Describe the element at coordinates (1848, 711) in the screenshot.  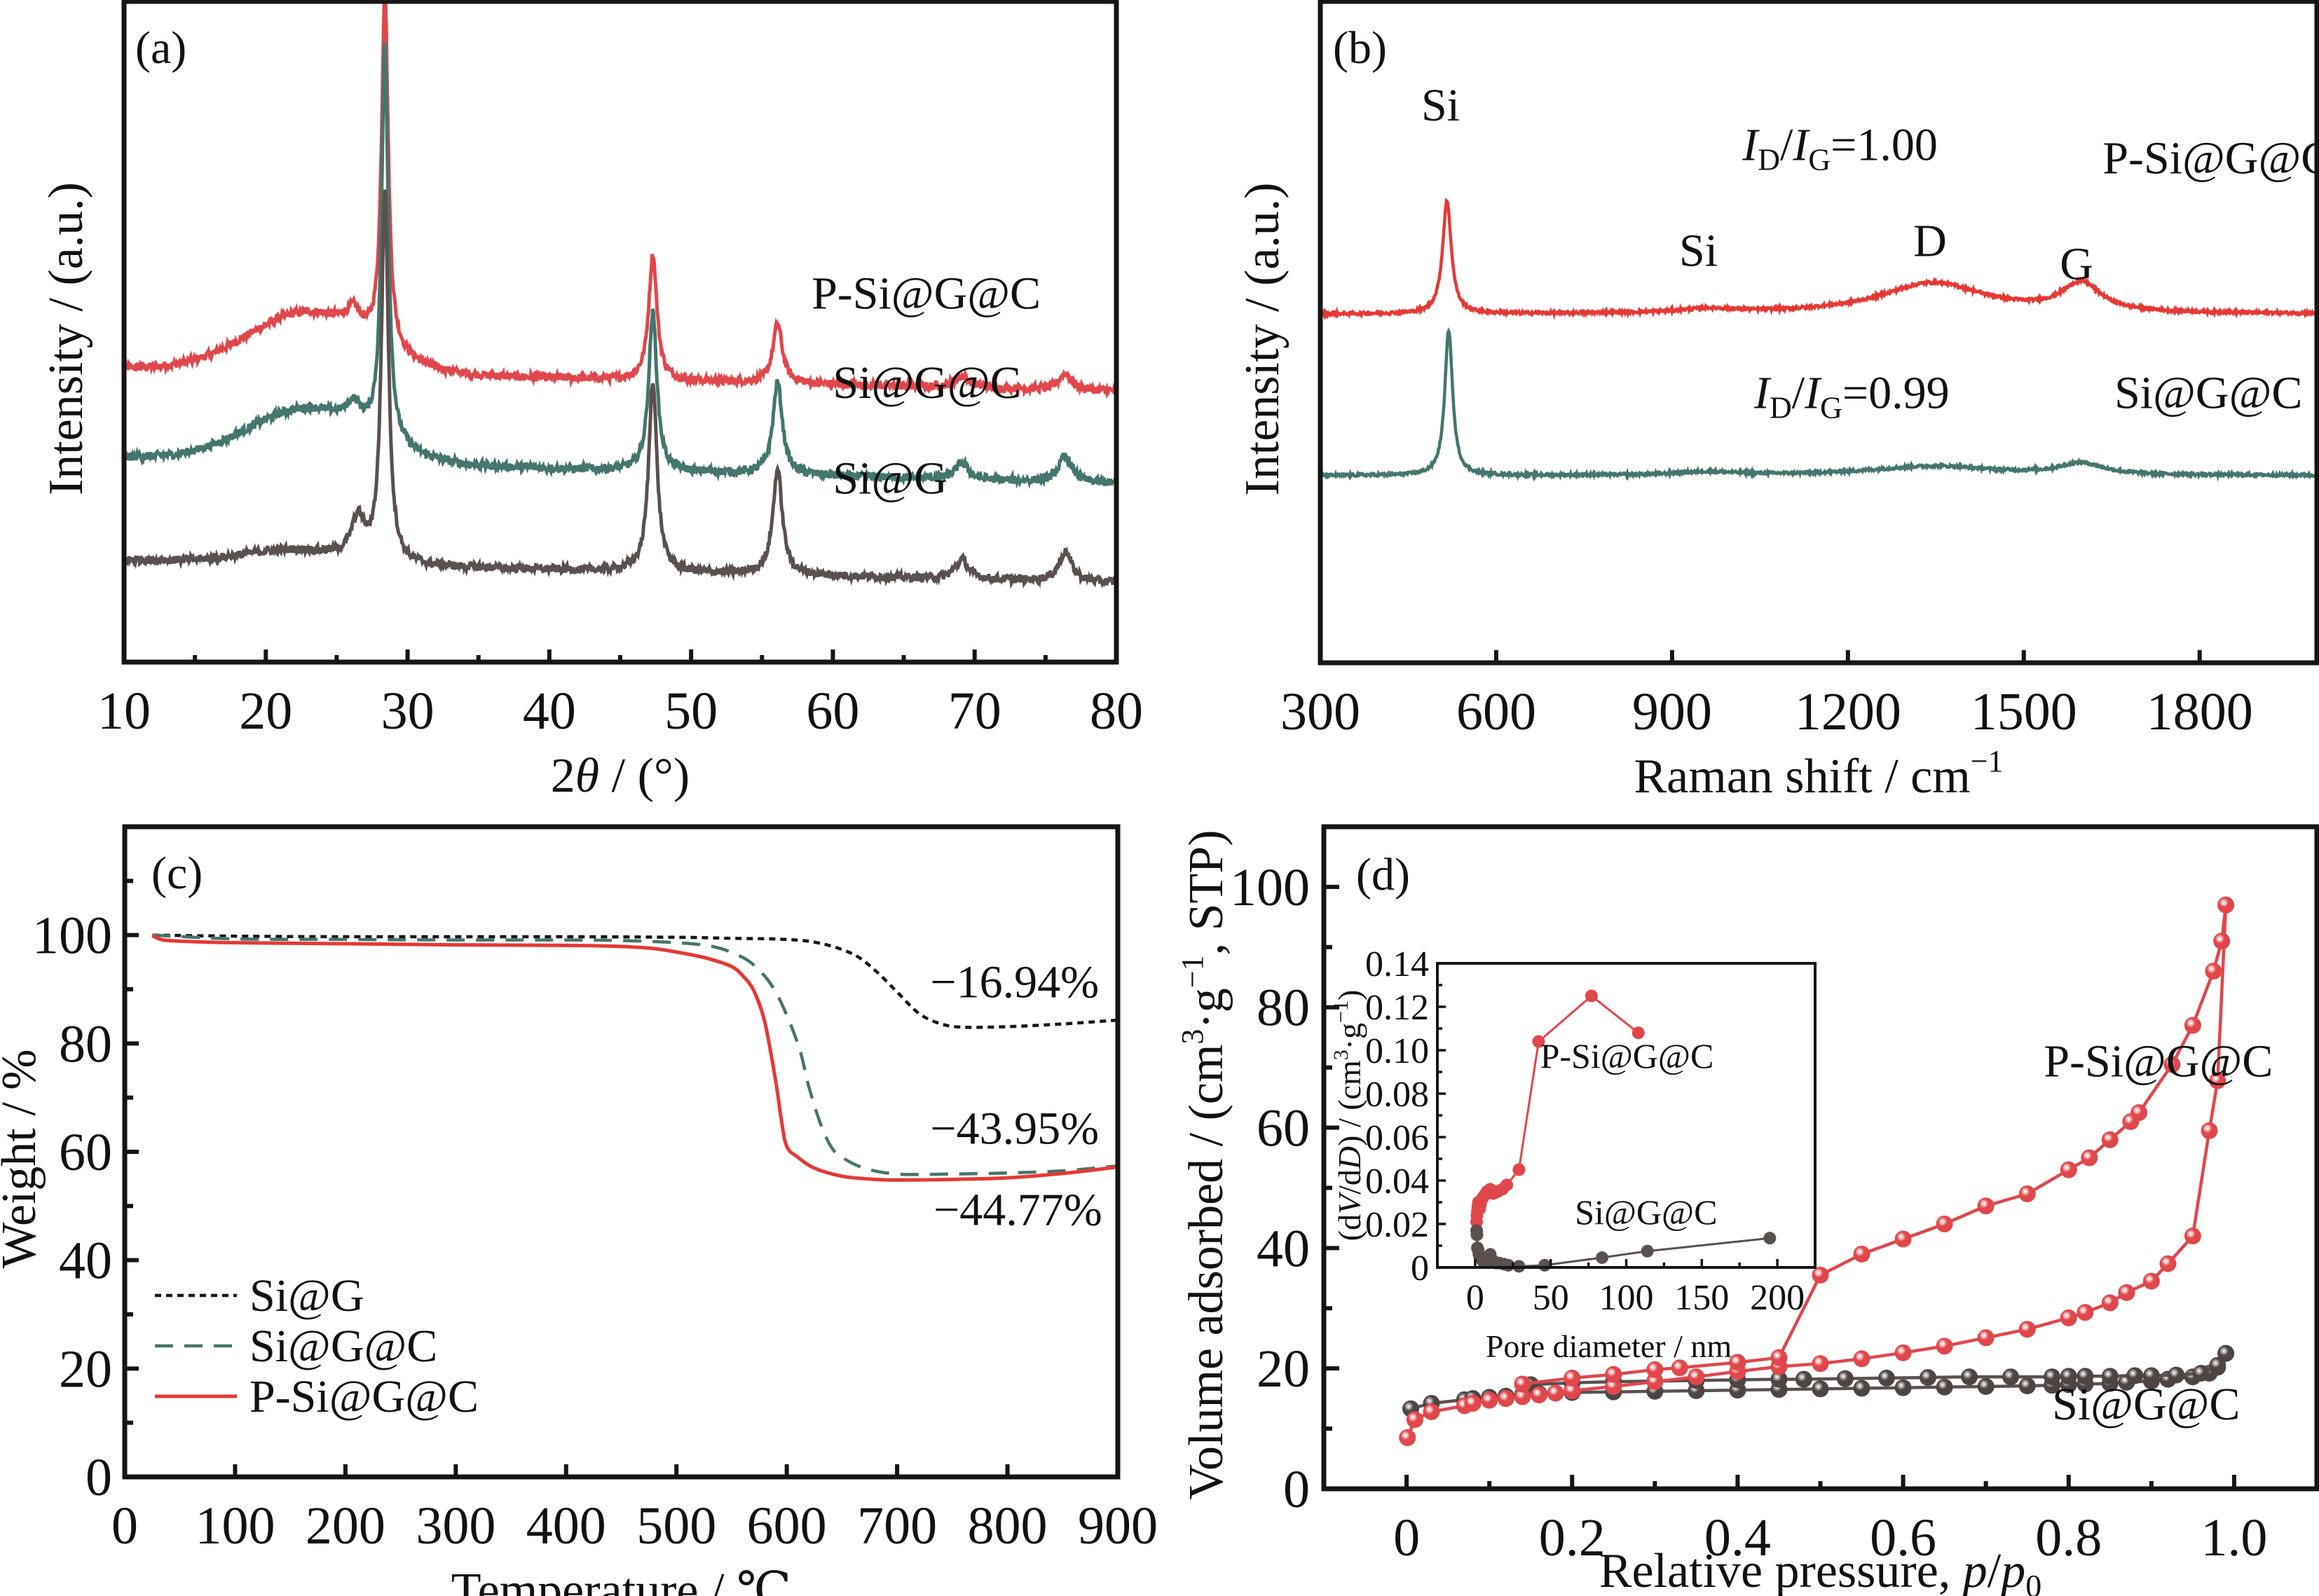
I see `x-tick-label: 1200` at that location.